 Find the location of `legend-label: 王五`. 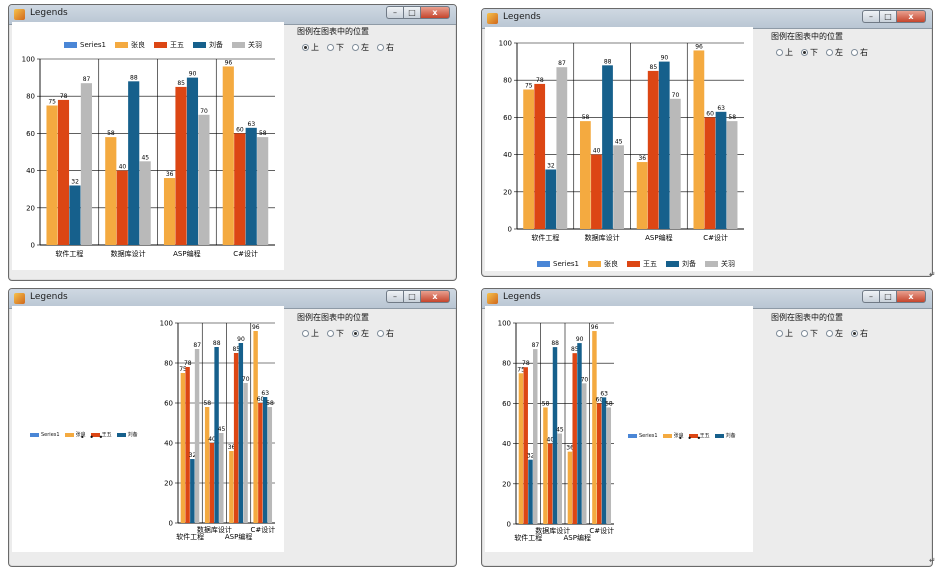

legend-label: 王五 is located at coordinates (176, 45).